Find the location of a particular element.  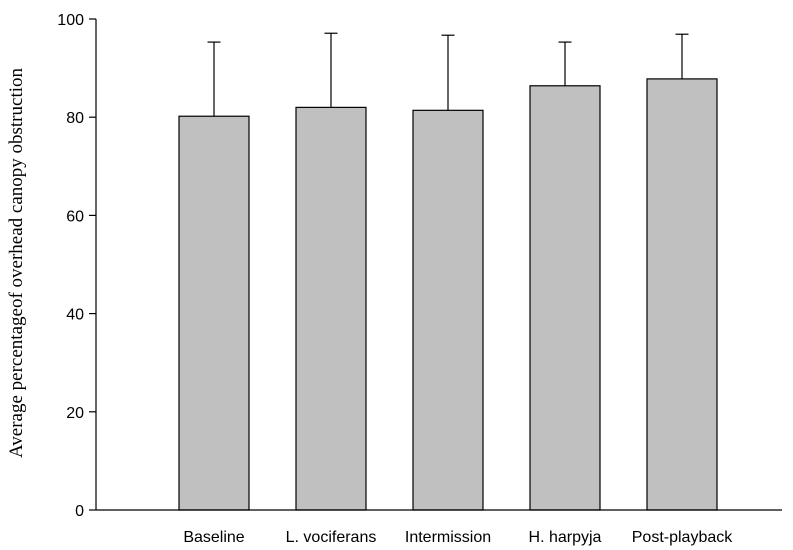

x-category-label: H. harpyja is located at coordinates (565, 537).